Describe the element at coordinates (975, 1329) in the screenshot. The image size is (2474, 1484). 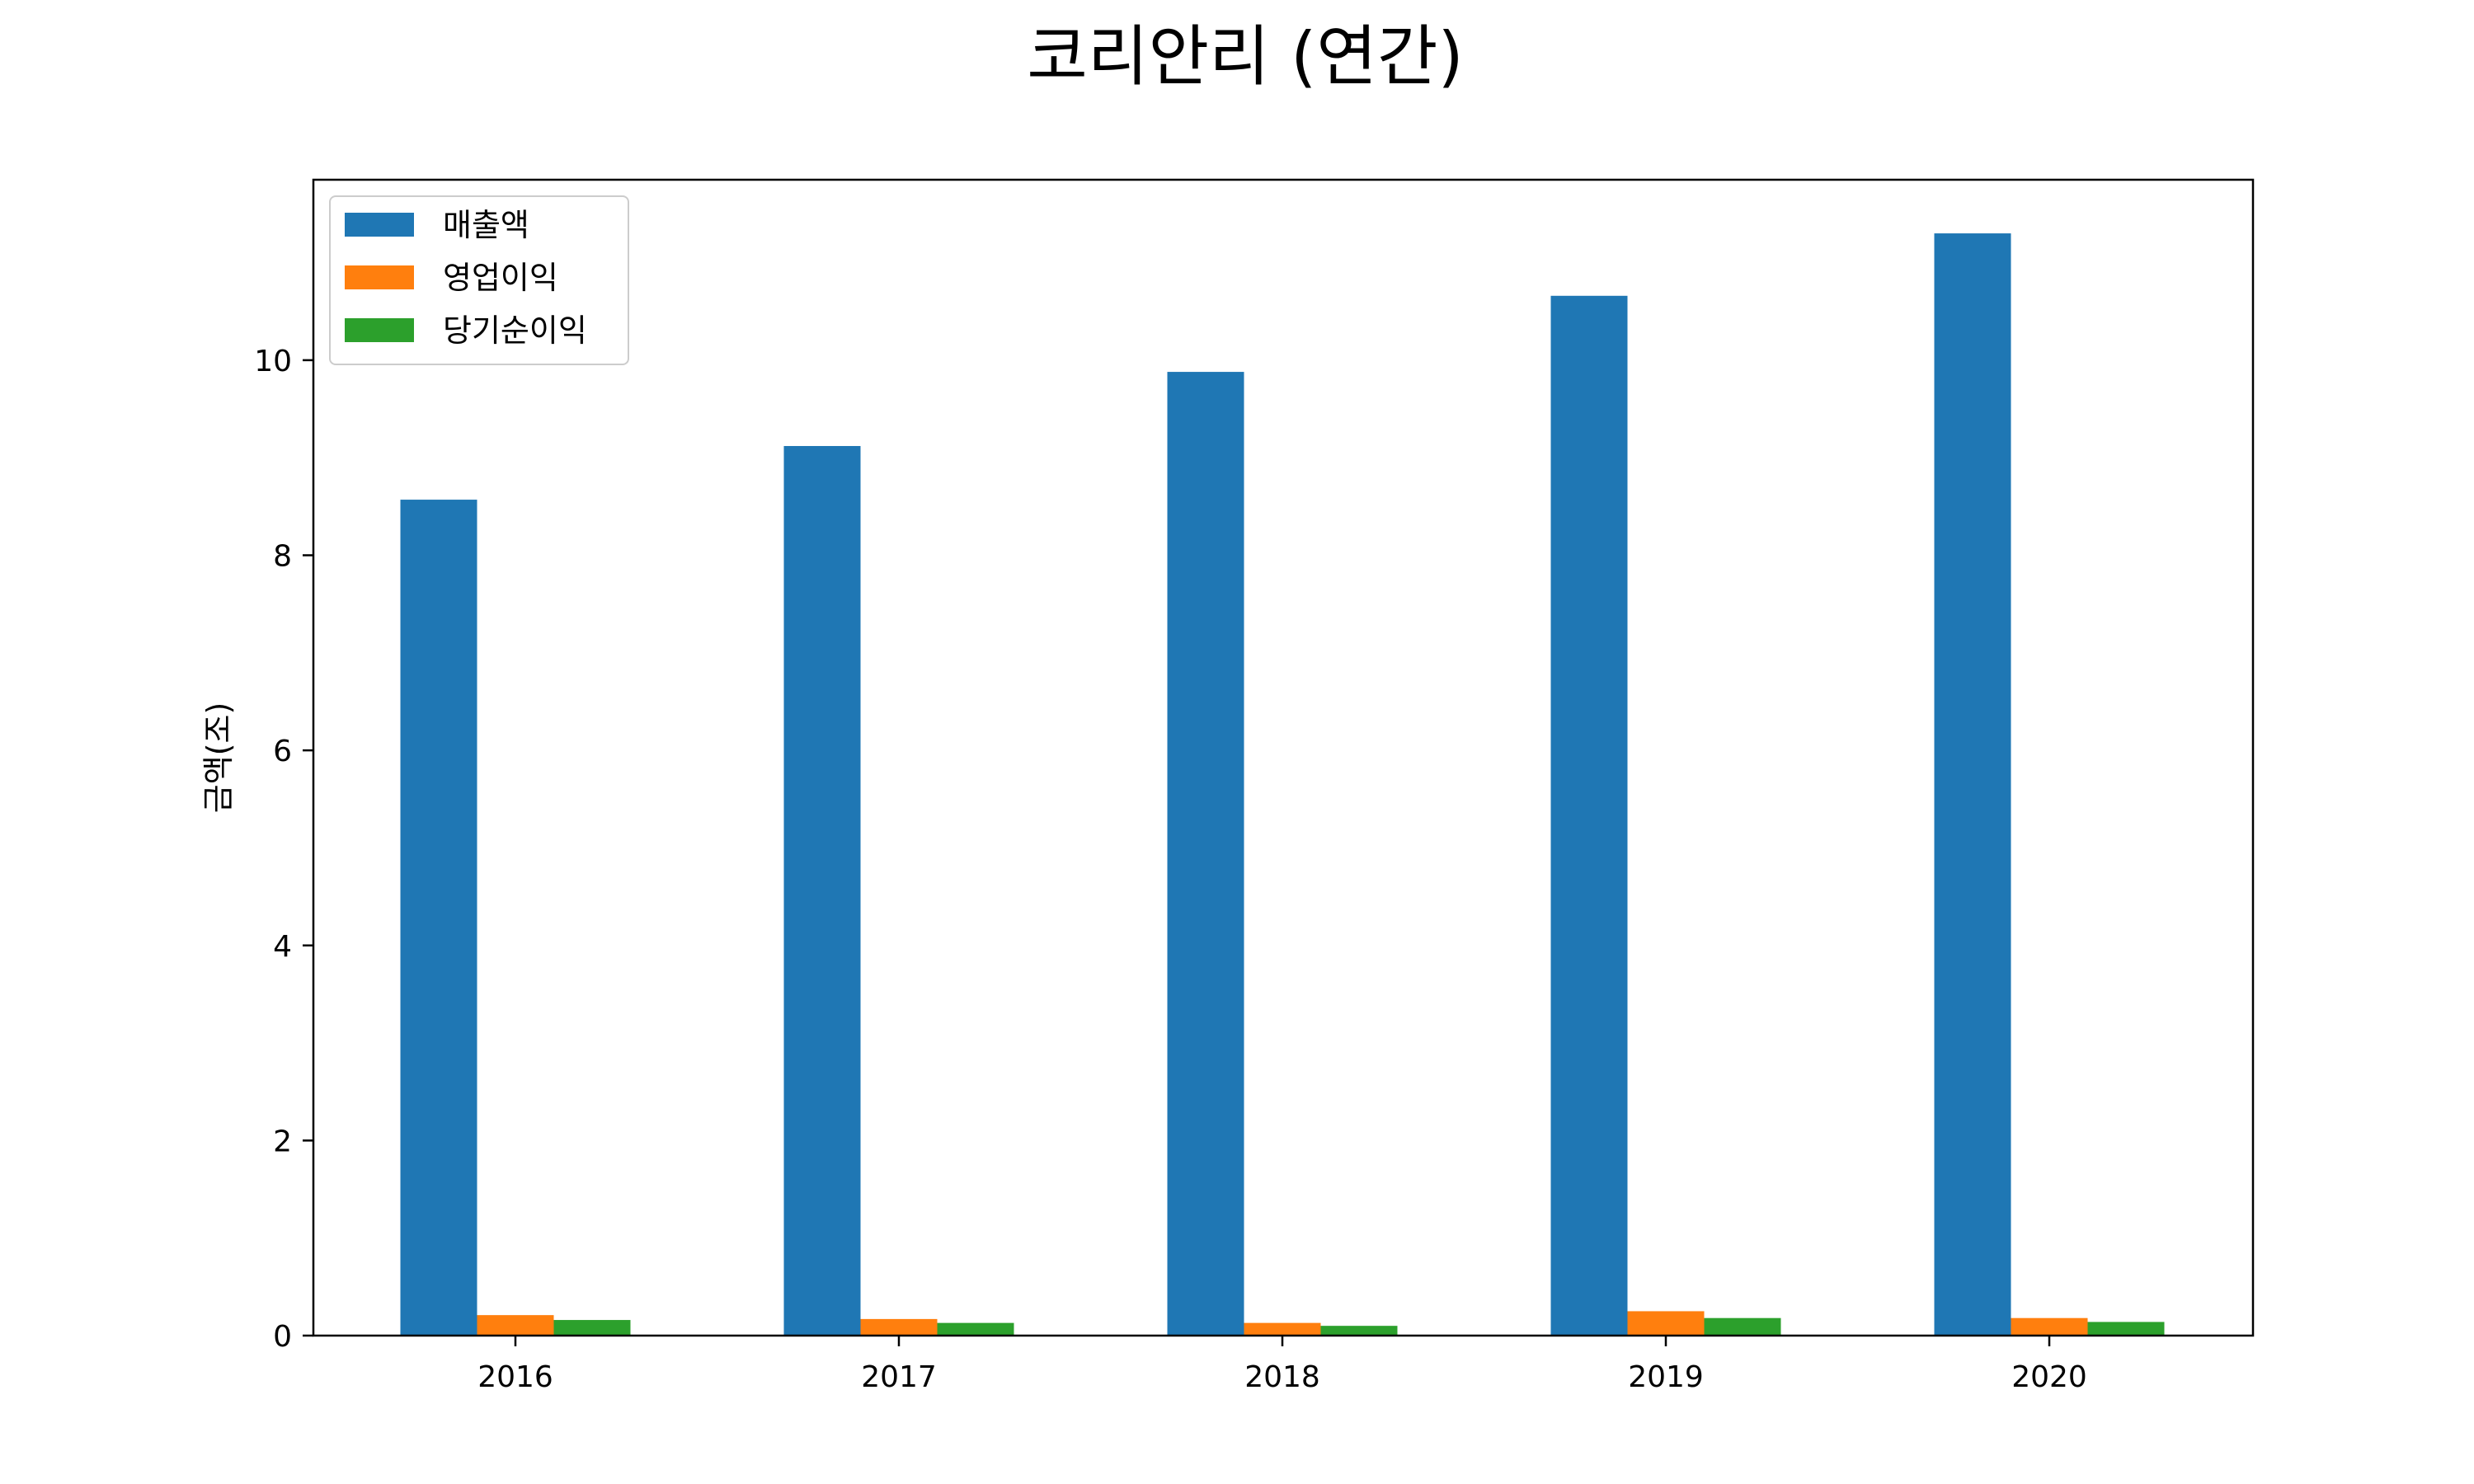
I see `bar-3-2017` at that location.